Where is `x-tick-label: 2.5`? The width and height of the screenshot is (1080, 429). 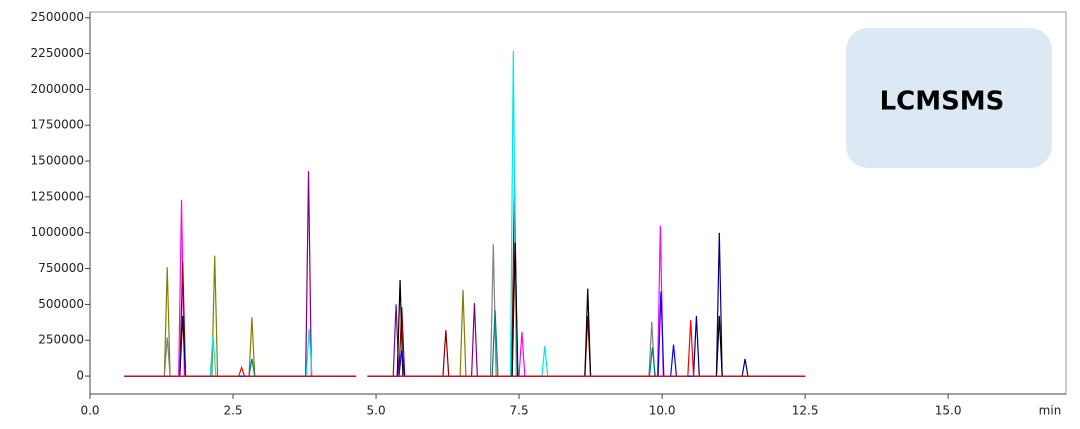 x-tick-label: 2.5 is located at coordinates (232, 411).